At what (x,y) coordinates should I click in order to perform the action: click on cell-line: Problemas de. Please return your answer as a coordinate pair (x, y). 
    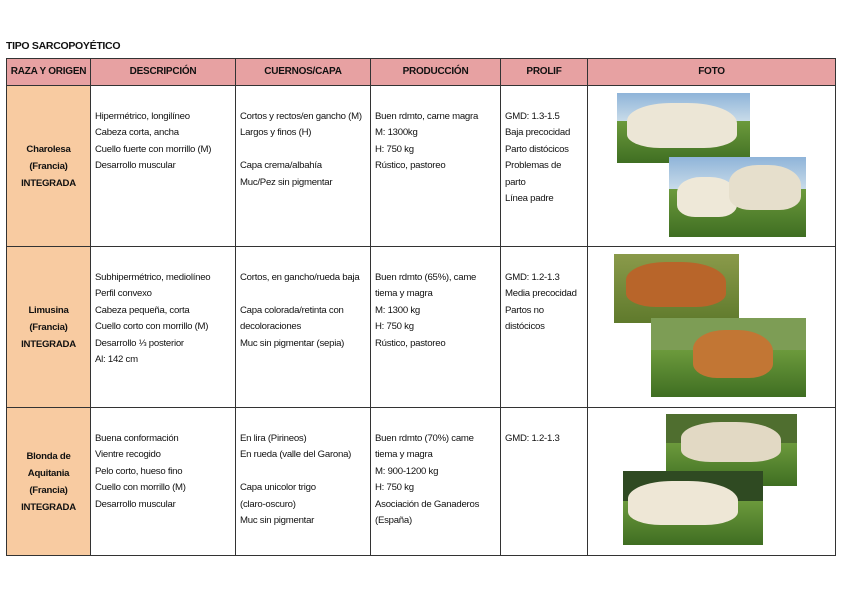
    Looking at the image, I should click on (533, 166).